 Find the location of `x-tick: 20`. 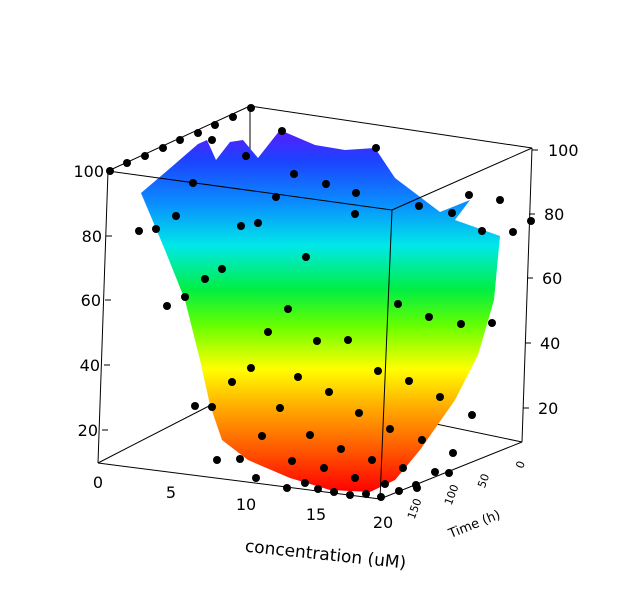

x-tick: 20 is located at coordinates (383, 522).